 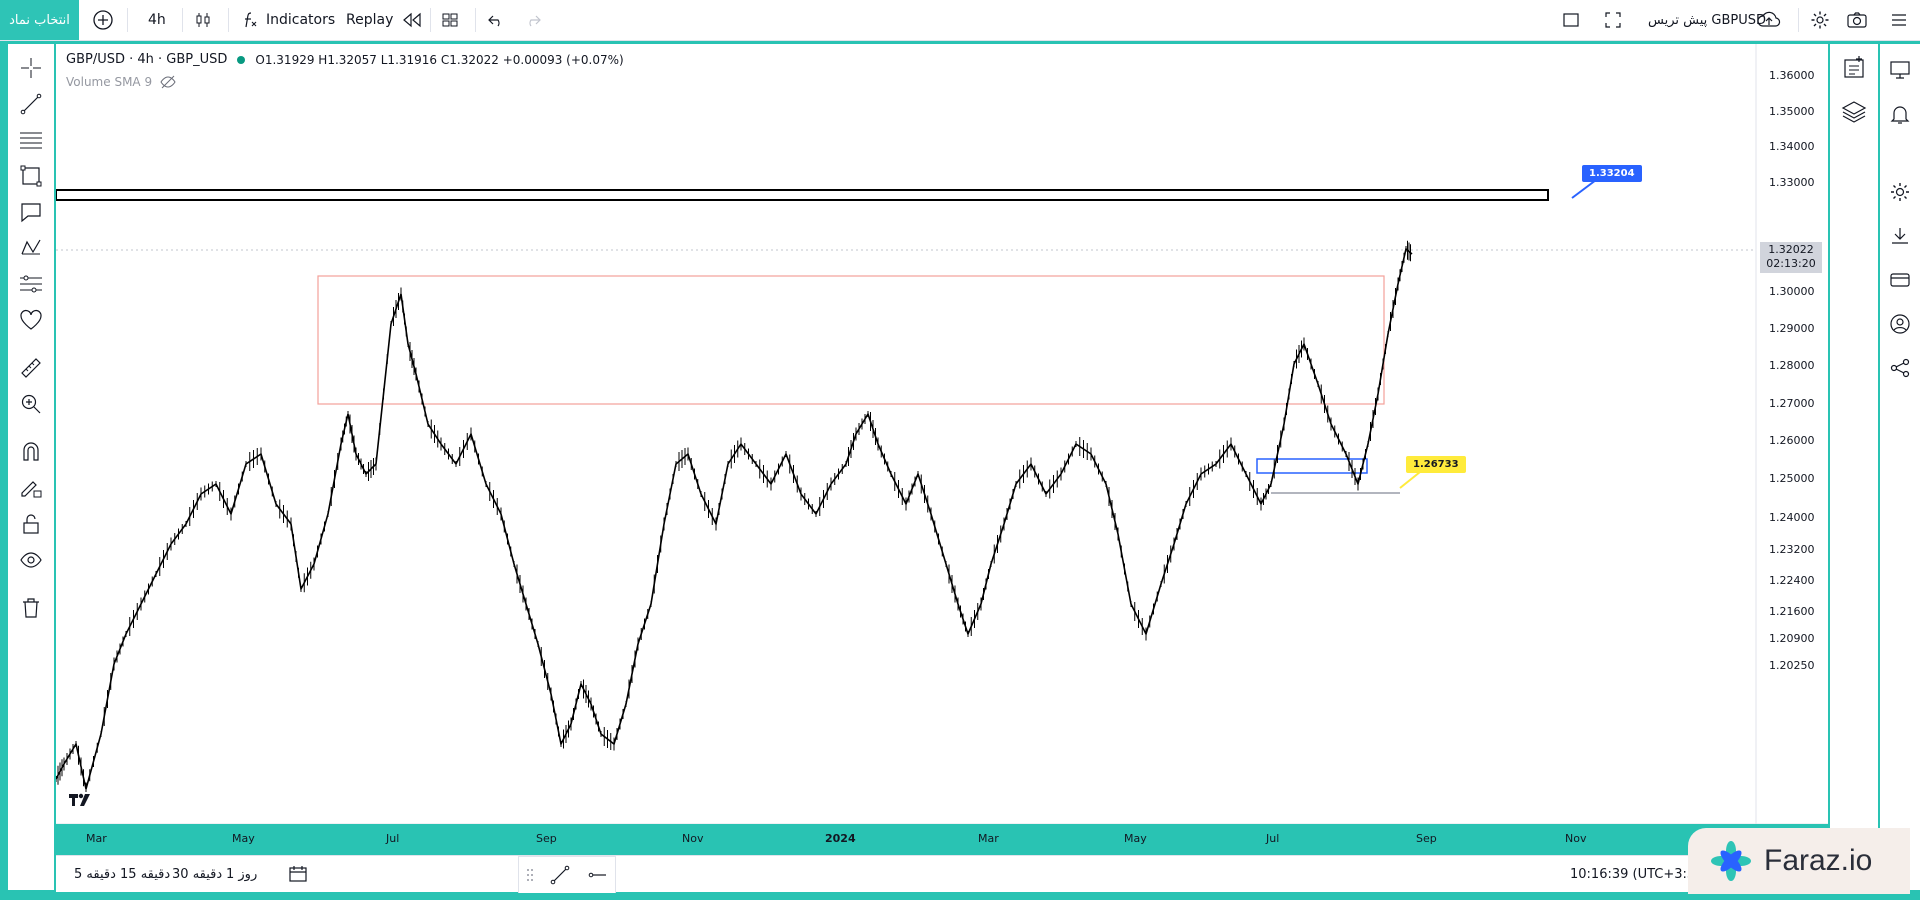 I want to click on fullscreen-square-button, so click(x=1571, y=20).